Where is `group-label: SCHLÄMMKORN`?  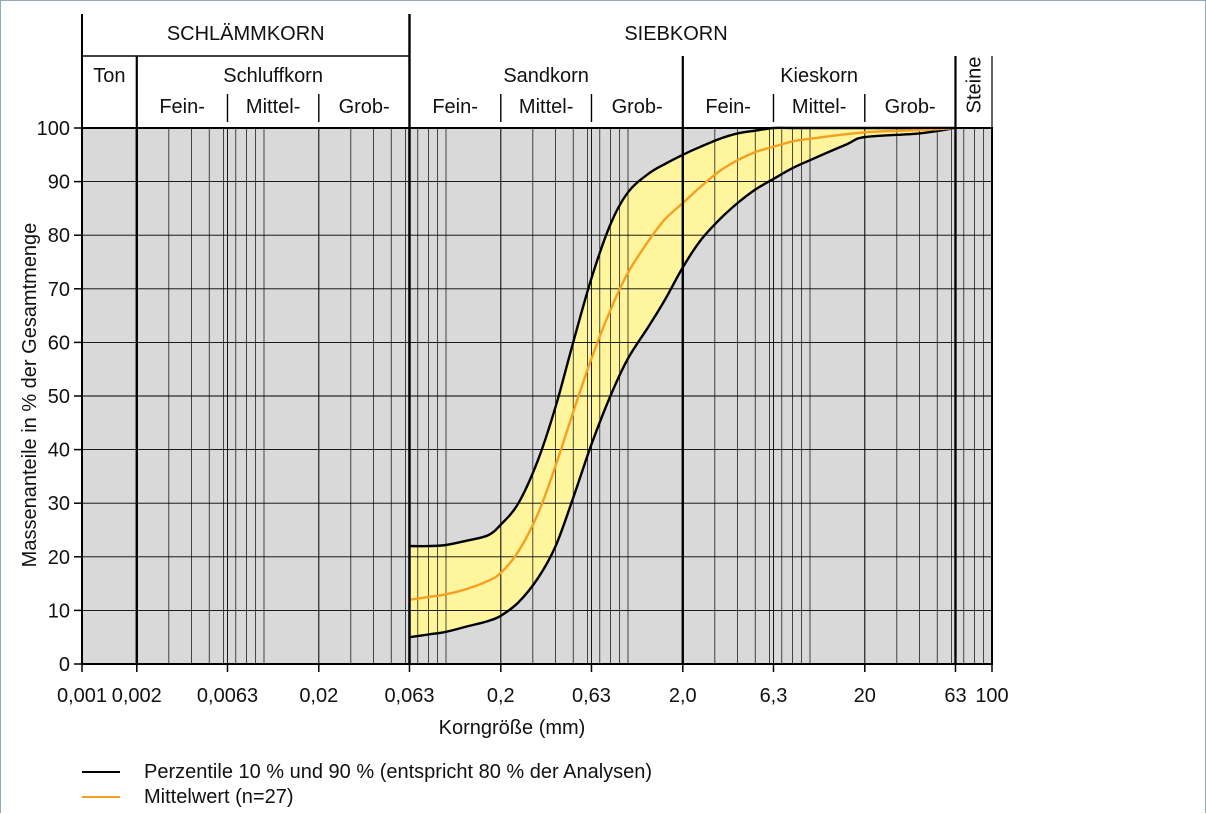
group-label: SCHLÄMMKORN is located at coordinates (246, 34).